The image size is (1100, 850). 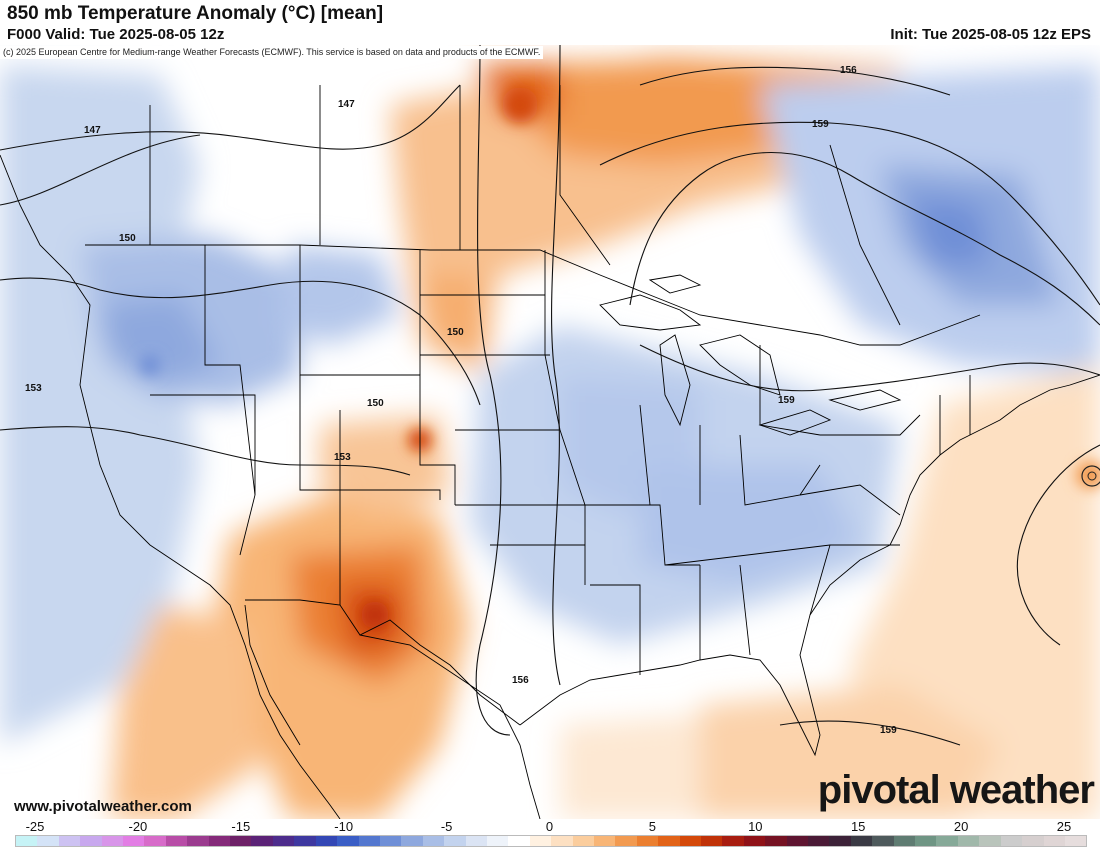 I want to click on great-lakes, so click(x=750, y=355).